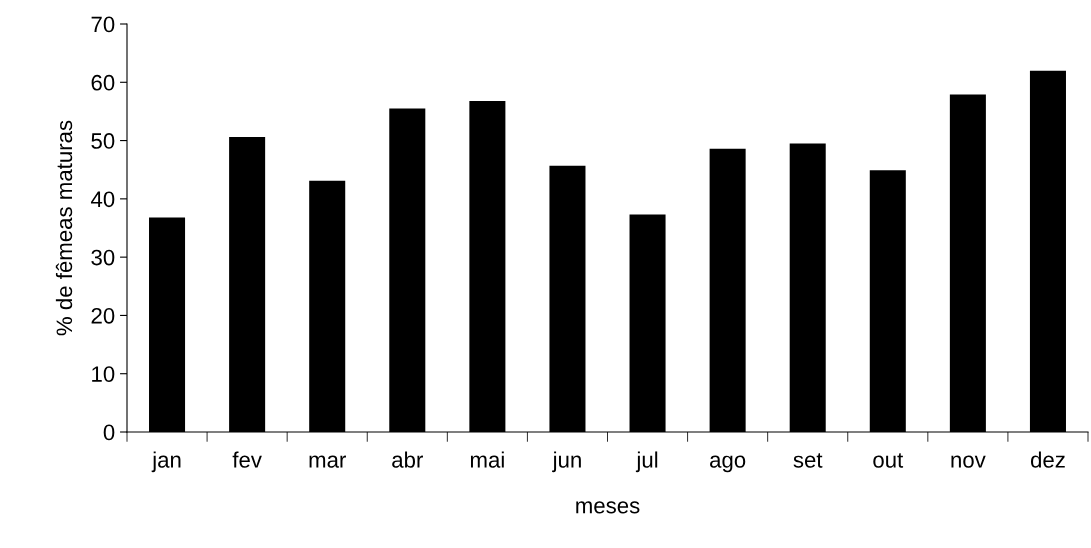 The height and width of the screenshot is (548, 1091). Describe the element at coordinates (407, 459) in the screenshot. I see `x-tick-label: abr` at that location.